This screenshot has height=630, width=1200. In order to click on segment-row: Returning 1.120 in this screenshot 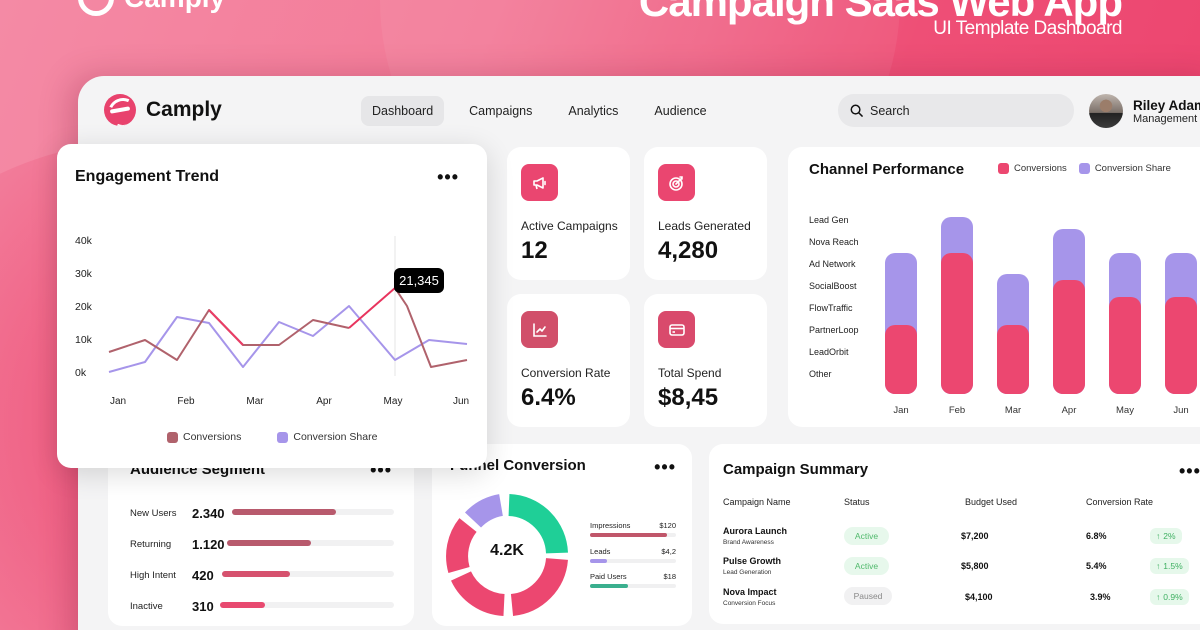, I will do `click(180, 544)`.